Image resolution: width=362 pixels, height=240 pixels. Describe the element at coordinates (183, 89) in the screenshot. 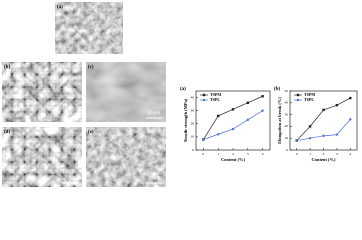

I see `panel-label: (a)` at that location.